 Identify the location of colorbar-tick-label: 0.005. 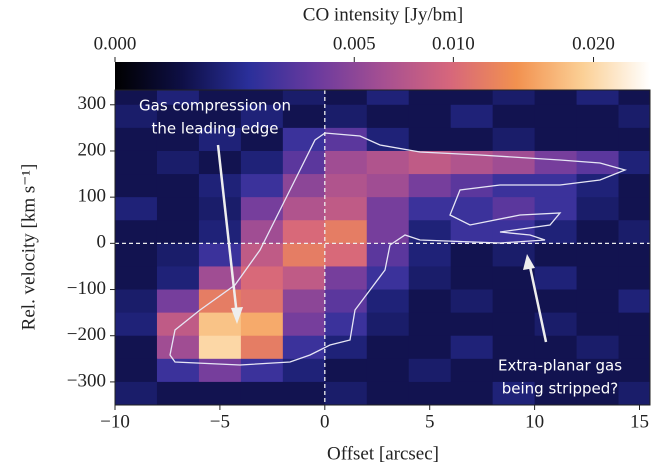
(354, 43).